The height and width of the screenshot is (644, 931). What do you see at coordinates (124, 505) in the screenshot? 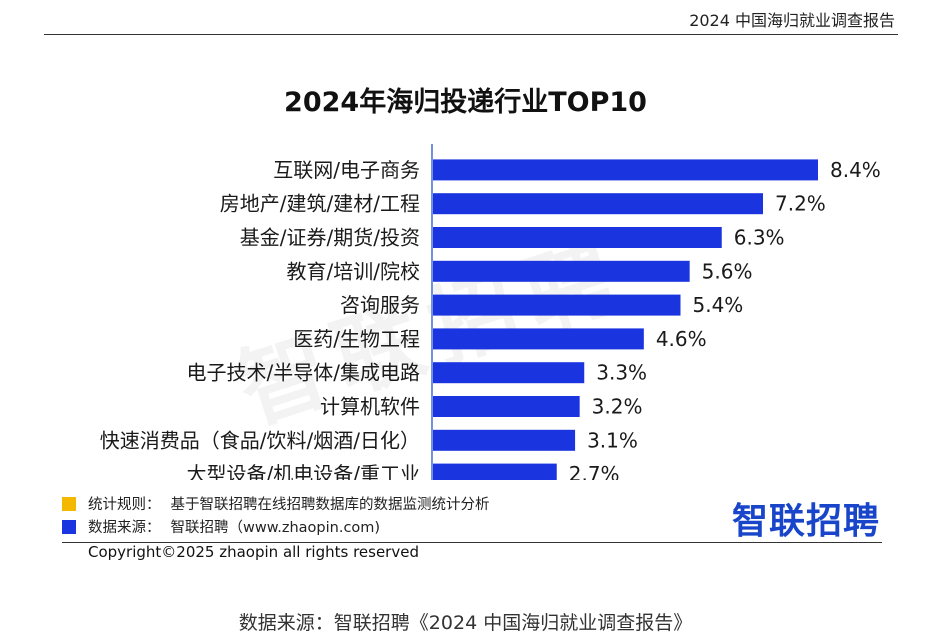
I see `note-label: 统计规则：` at bounding box center [124, 505].